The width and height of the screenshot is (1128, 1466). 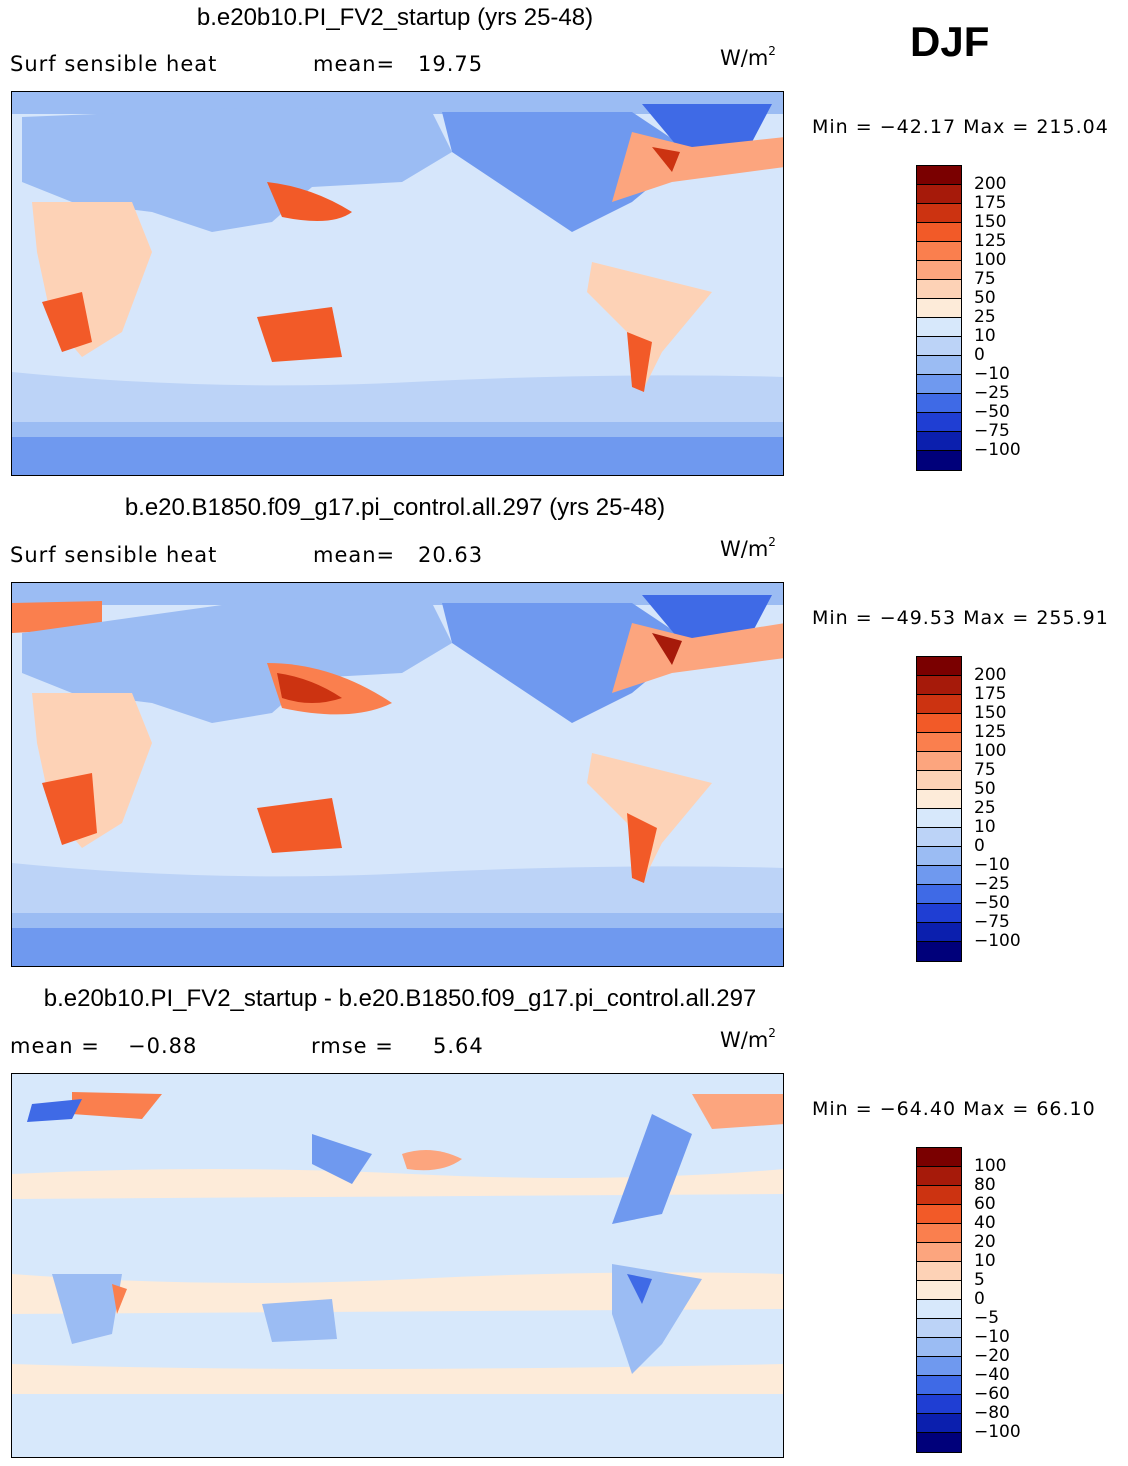 I want to click on panel-3-minmax: Min = −64.40 Max = 66.10, so click(x=954, y=1109).